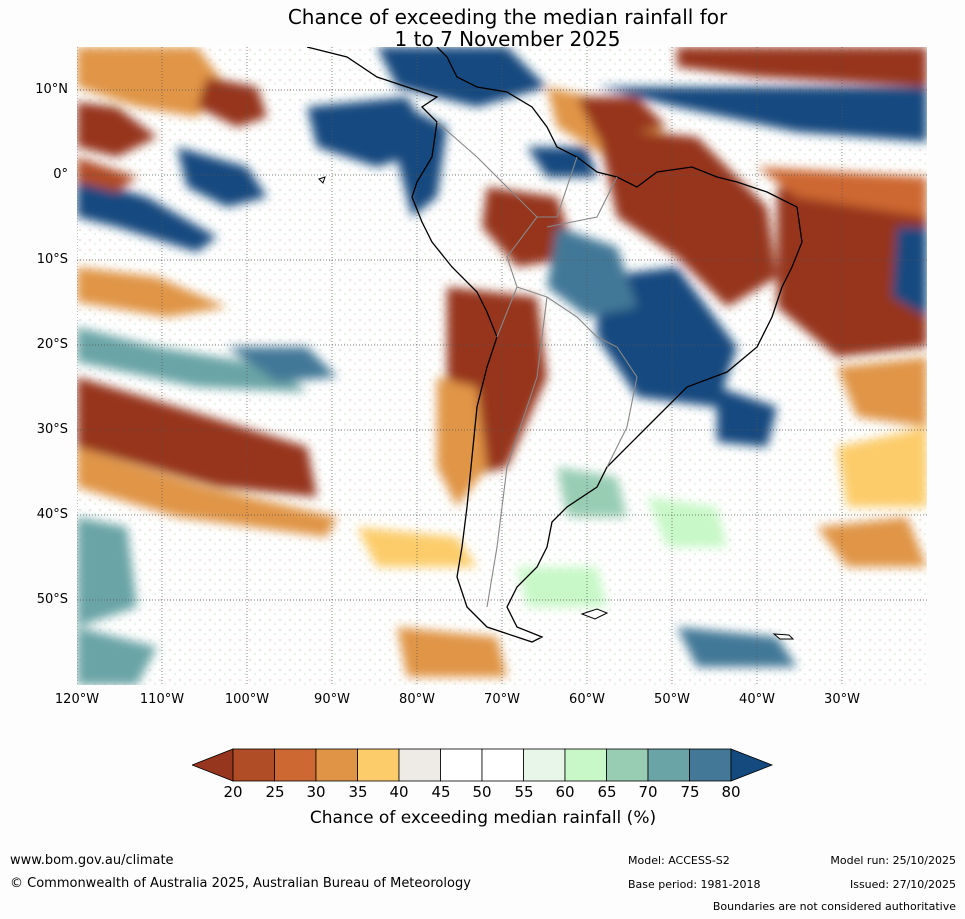  Describe the element at coordinates (441, 792) in the screenshot. I see `colorbar-tick: 45` at that location.